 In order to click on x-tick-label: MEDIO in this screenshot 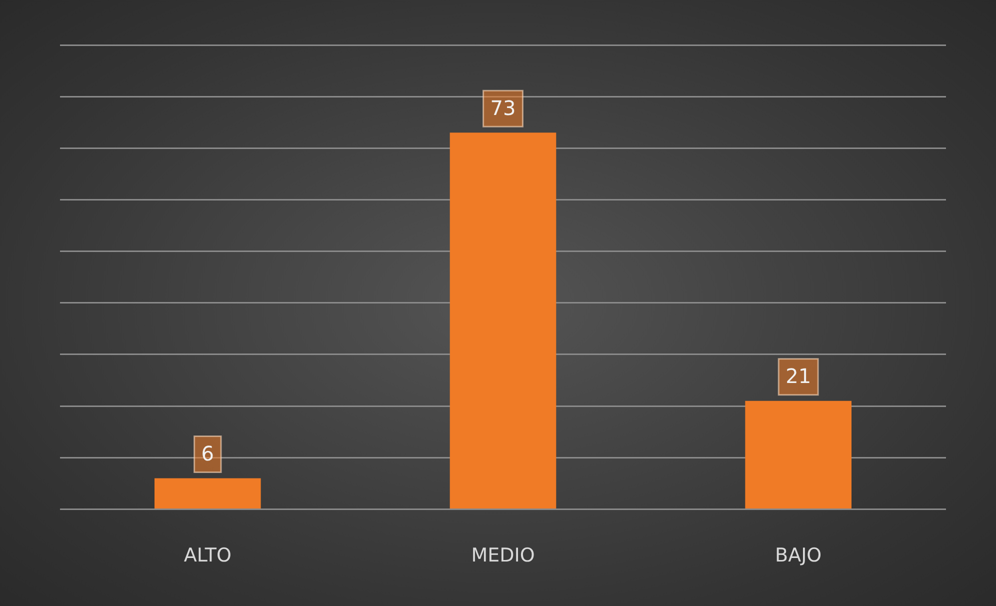, I will do `click(503, 555)`.